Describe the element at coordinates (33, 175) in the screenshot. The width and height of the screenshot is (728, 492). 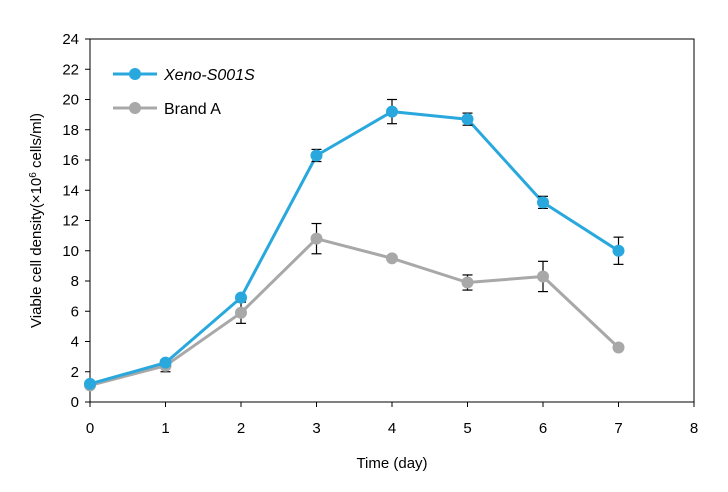
I see `y-axis-title-superscript: 6` at that location.